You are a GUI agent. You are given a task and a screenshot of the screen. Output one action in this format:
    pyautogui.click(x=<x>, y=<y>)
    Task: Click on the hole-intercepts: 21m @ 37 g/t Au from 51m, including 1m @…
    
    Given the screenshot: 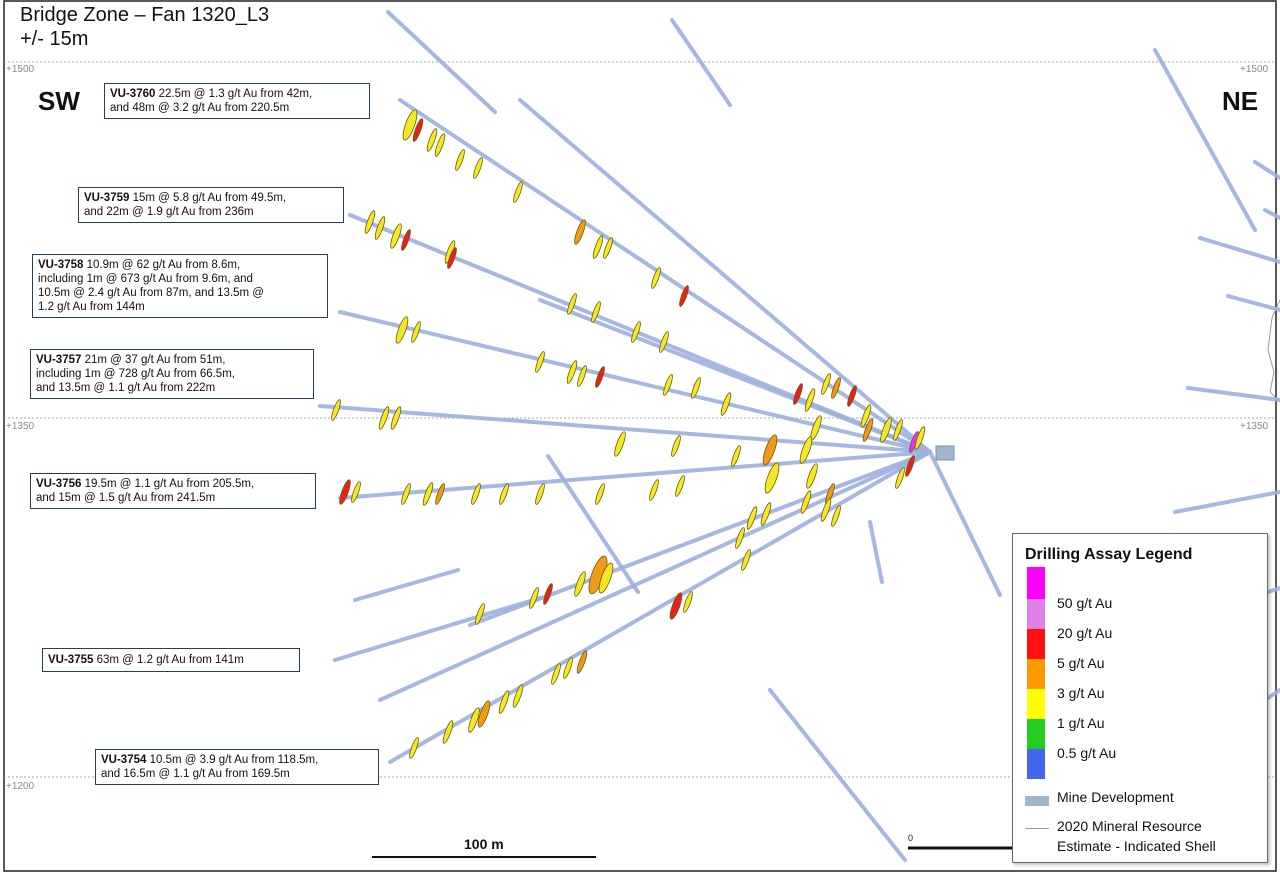 What is the action you would take?
    pyautogui.click(x=135, y=374)
    